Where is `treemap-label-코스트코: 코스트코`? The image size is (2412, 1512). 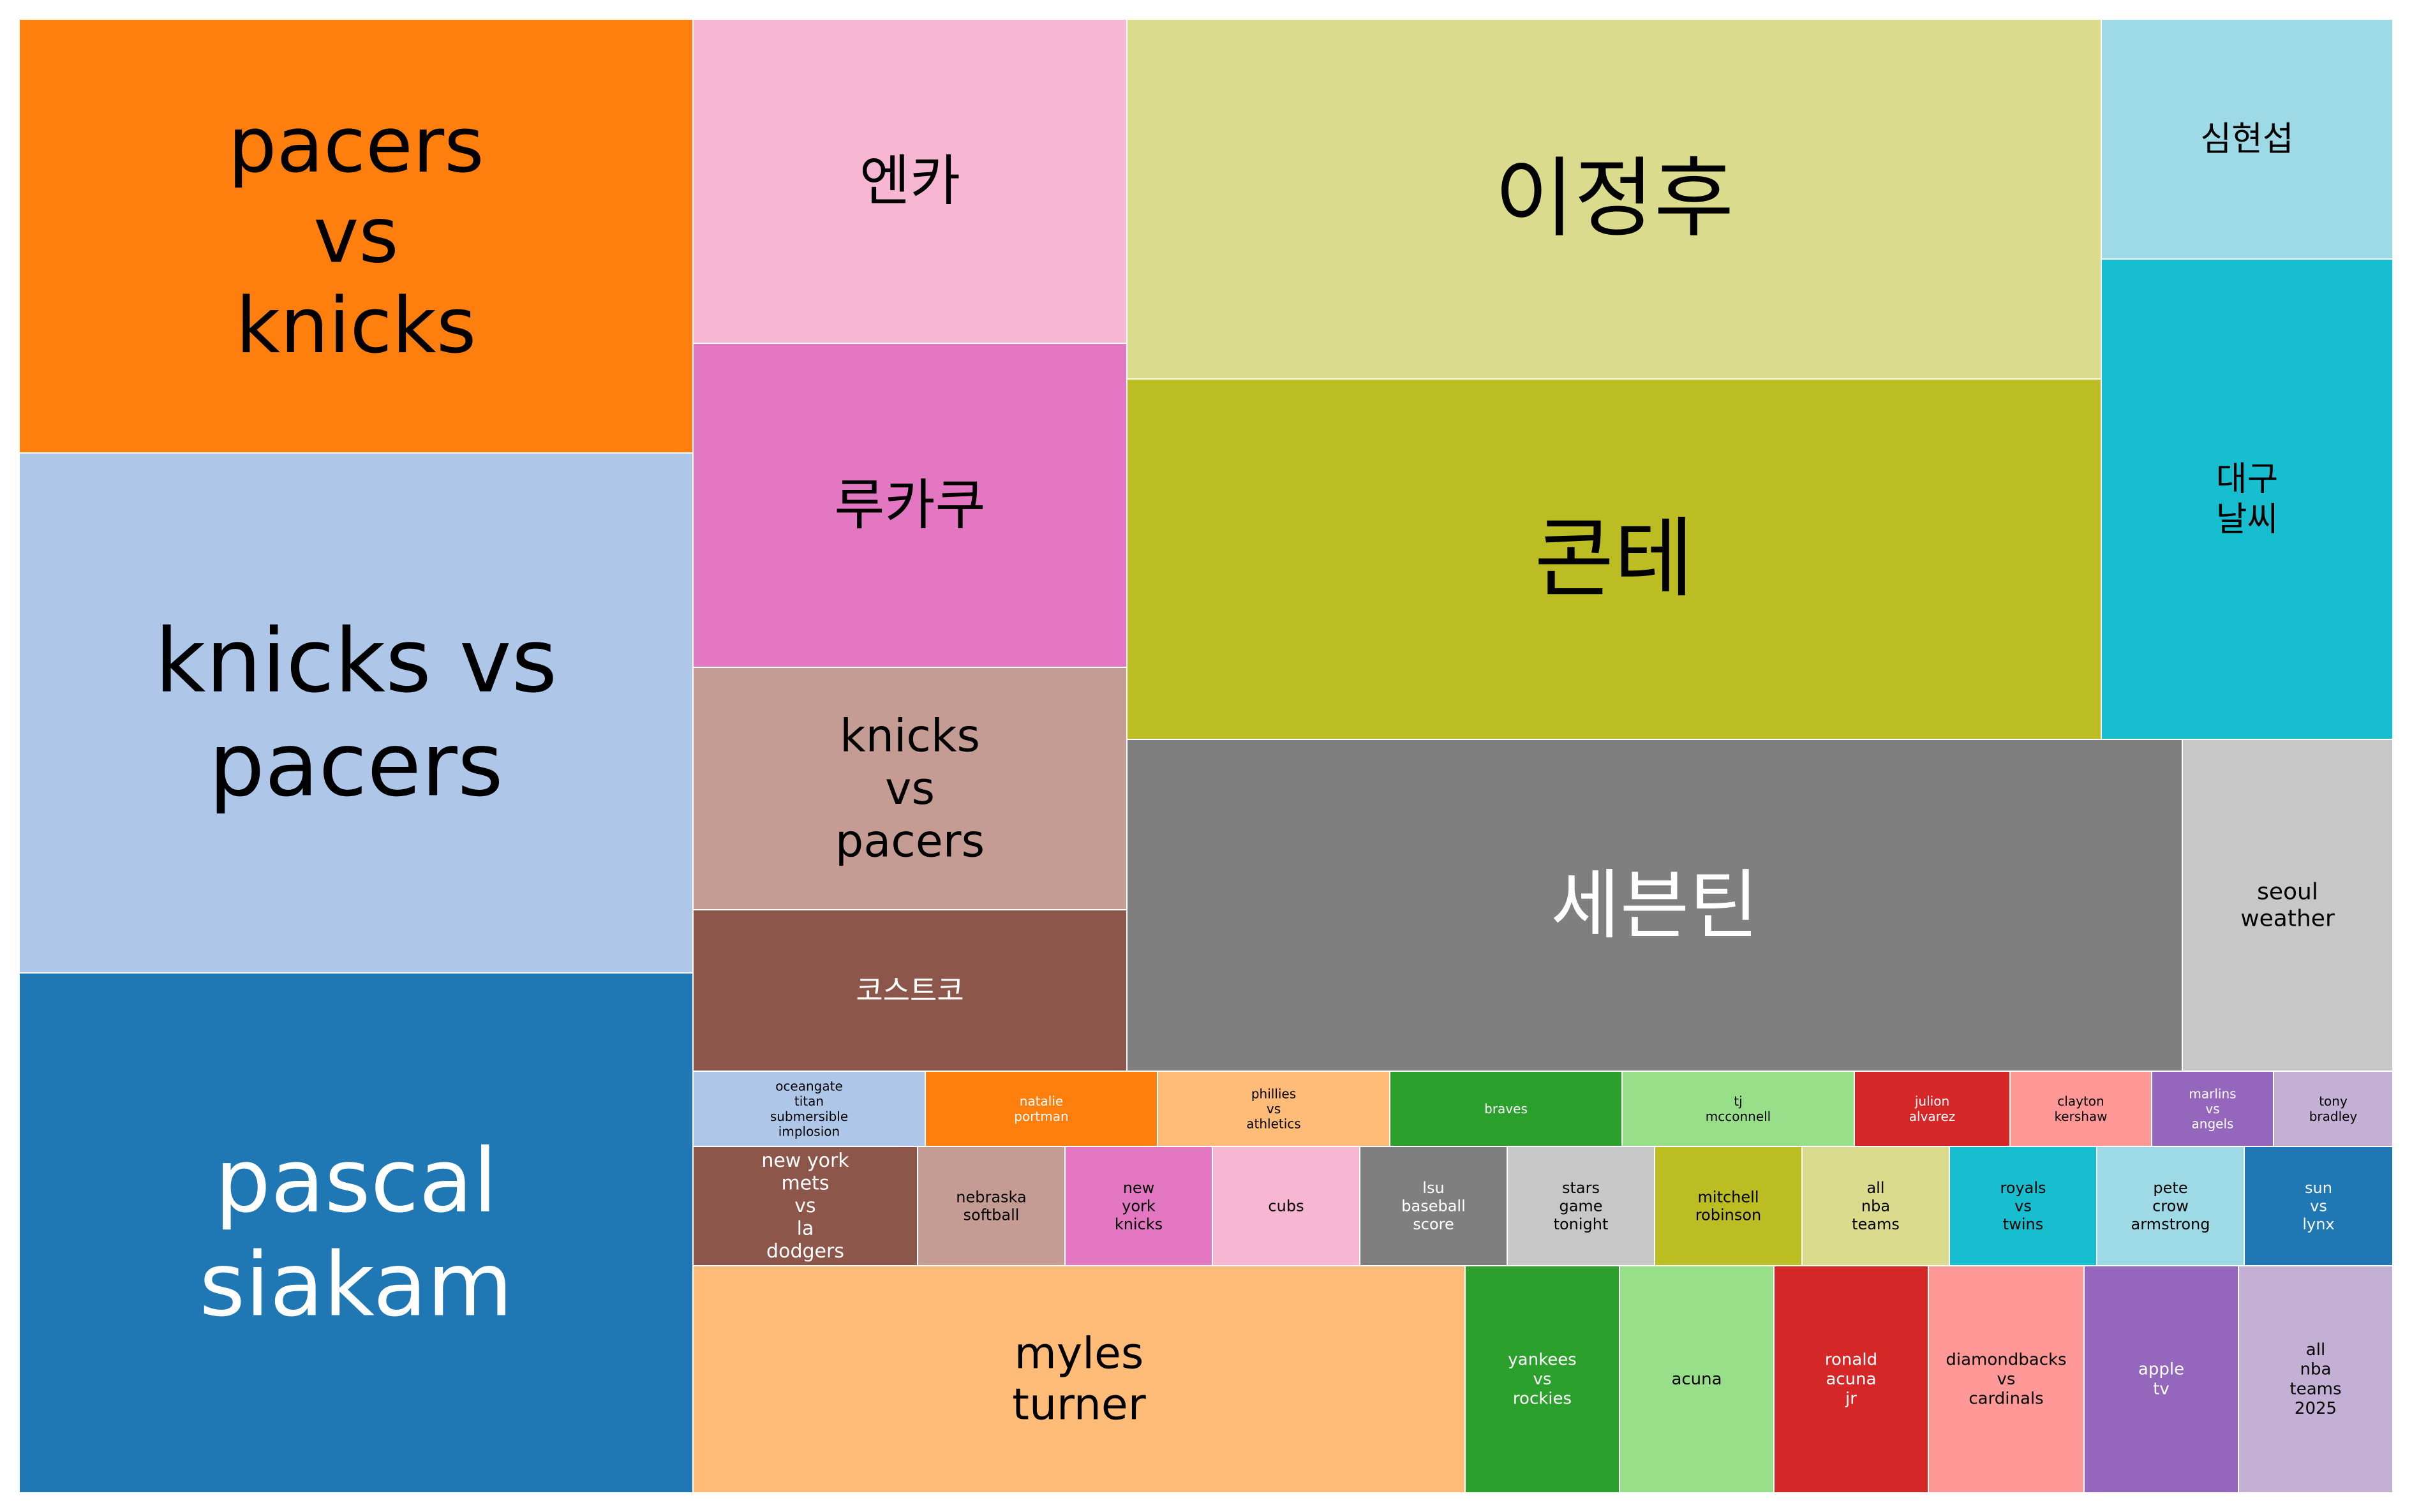
treemap-label-코스트코: 코스트코 is located at coordinates (910, 991).